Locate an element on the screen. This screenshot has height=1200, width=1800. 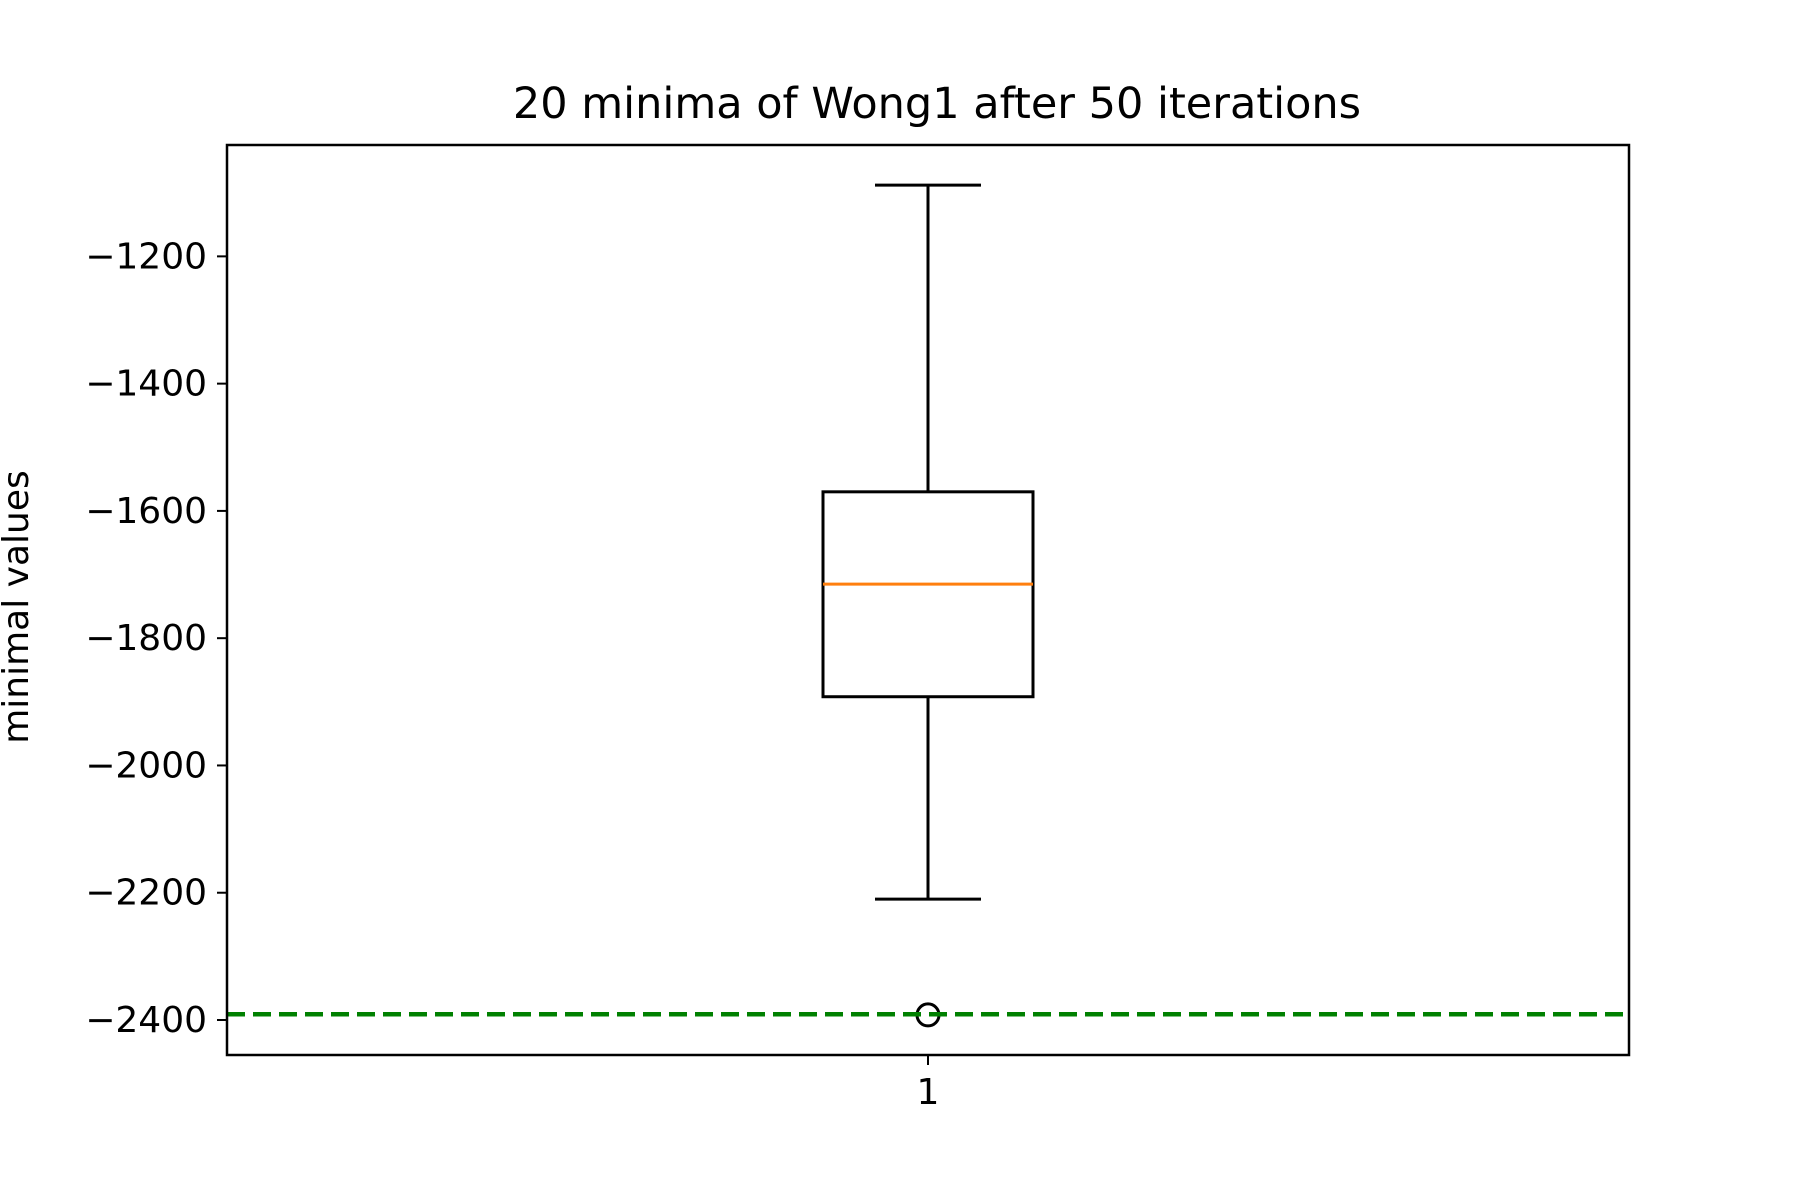
y-tick-label: −2400 is located at coordinates (146, 1020).